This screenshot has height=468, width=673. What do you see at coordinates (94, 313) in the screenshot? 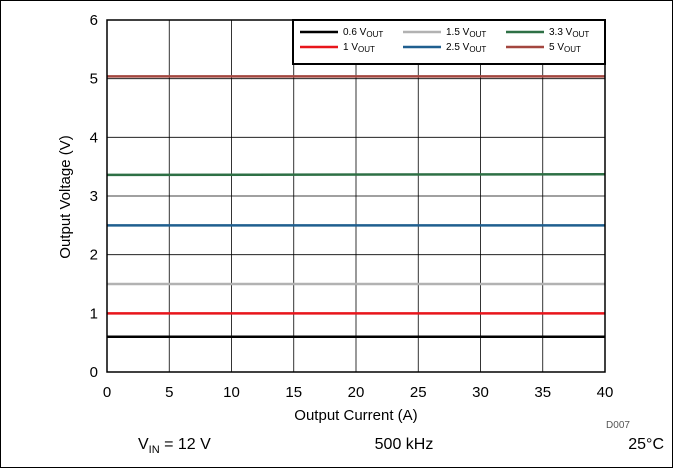
I see `y-tick-label: 1` at bounding box center [94, 313].